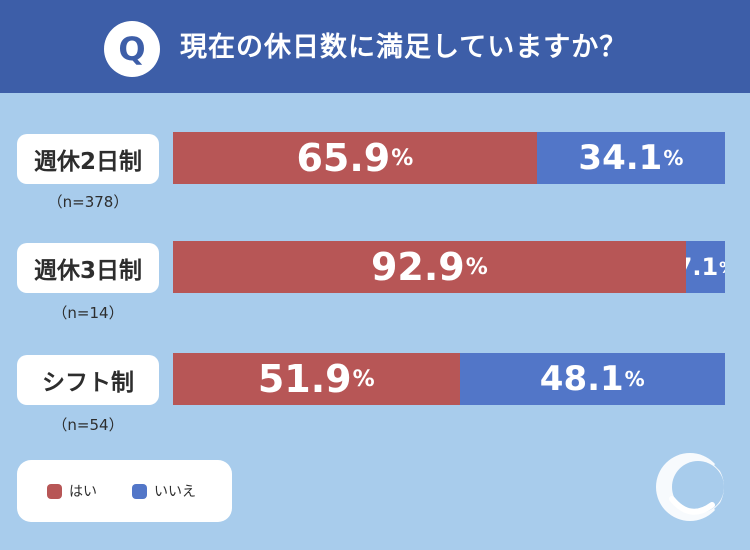 Image resolution: width=750 pixels, height=550 pixels. What do you see at coordinates (343, 158) in the screenshot?
I see `data-label-value: 65.9` at bounding box center [343, 158].